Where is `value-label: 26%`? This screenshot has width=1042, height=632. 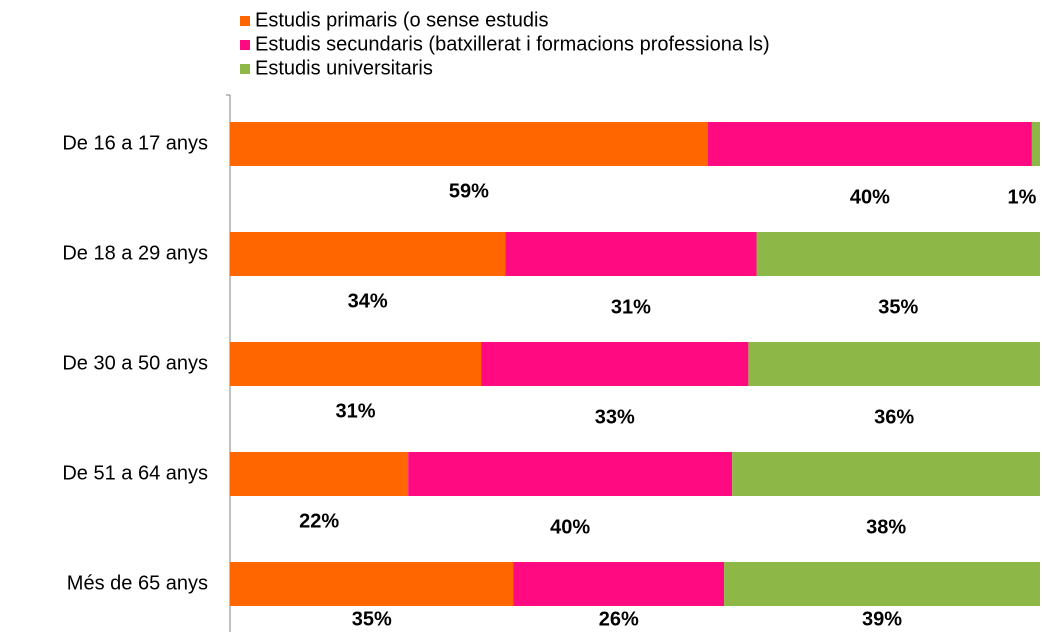 value-label: 26% is located at coordinates (619, 619).